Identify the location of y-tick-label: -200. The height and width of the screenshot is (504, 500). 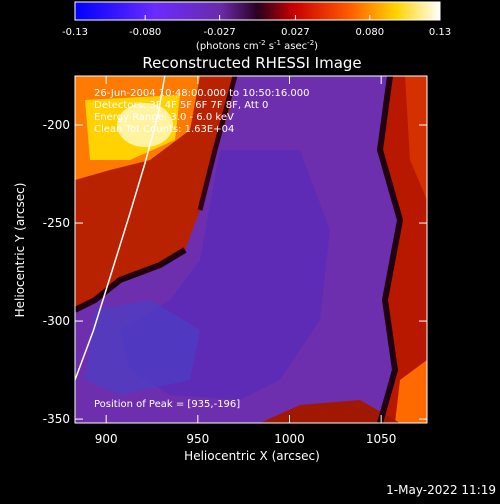
(56, 125).